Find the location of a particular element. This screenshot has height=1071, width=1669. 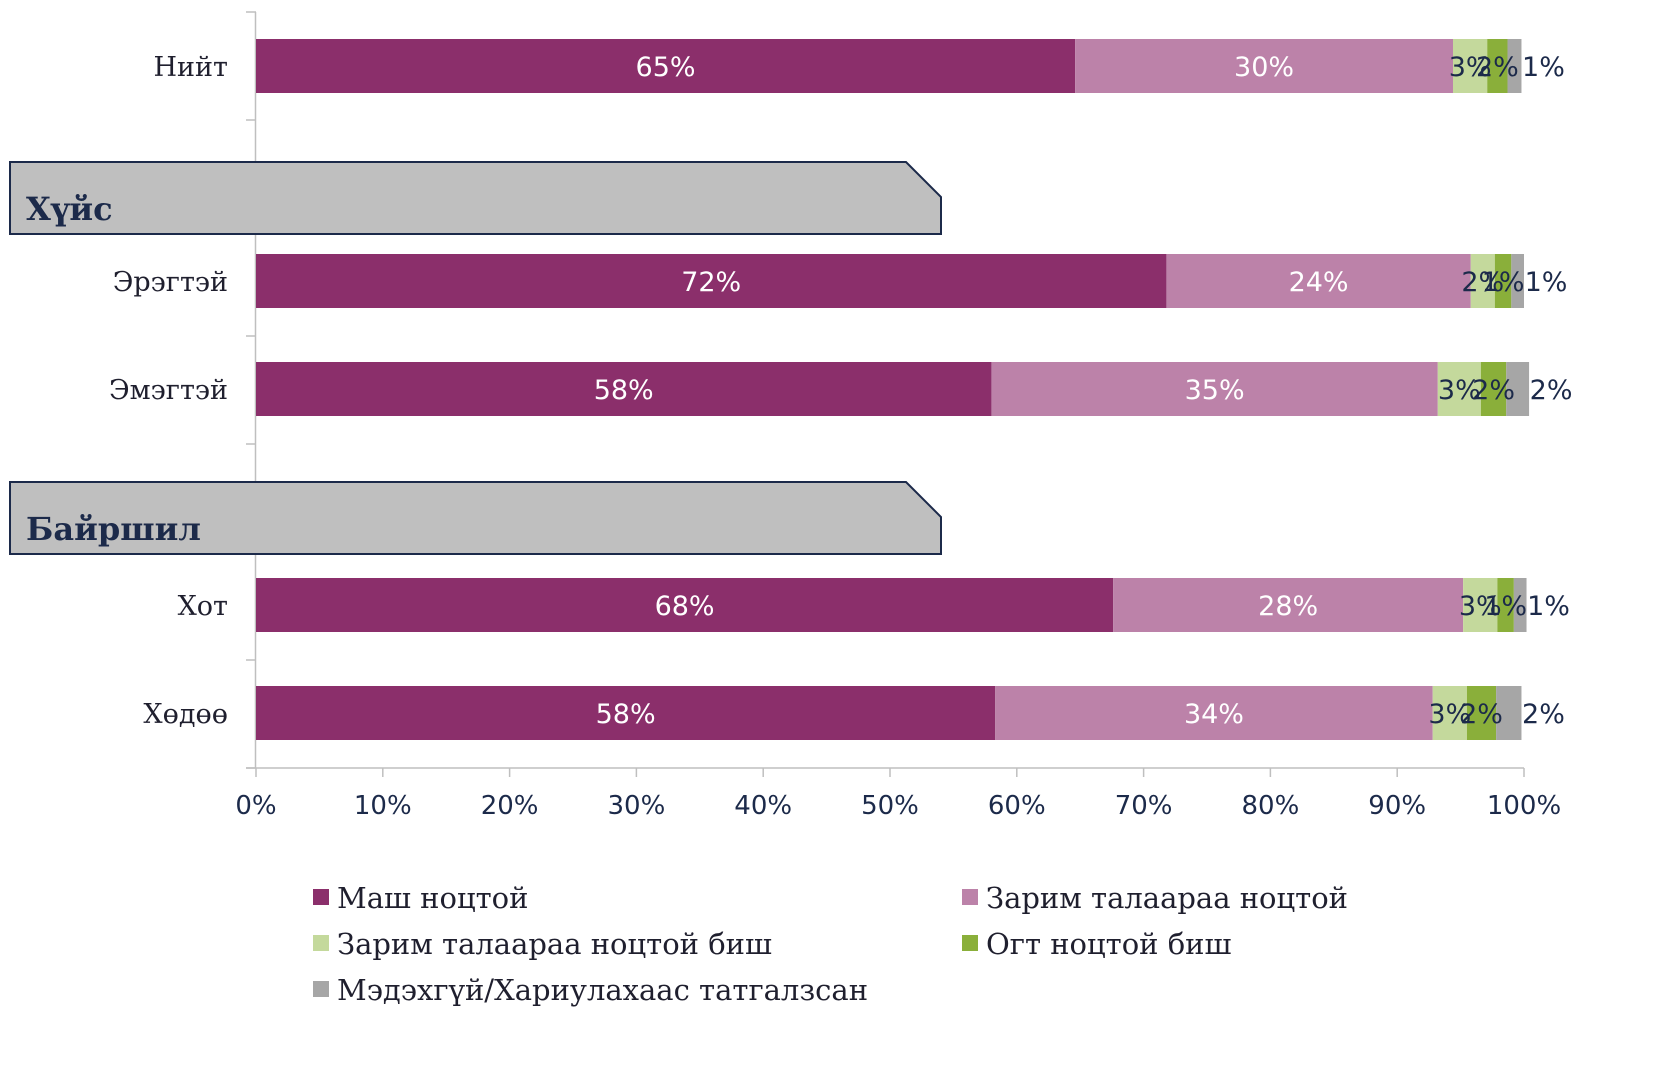

bar-data-label: 65% is located at coordinates (666, 67).